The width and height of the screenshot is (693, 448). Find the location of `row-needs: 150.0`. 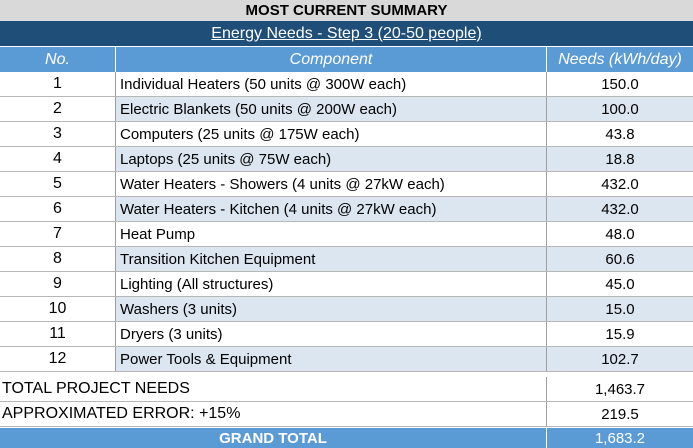

row-needs: 150.0 is located at coordinates (620, 84).